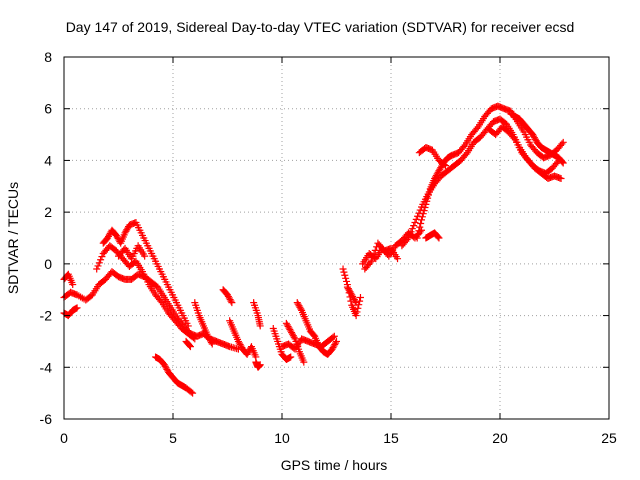 Image resolution: width=640 pixels, height=480 pixels. I want to click on series-track-ab, so click(432, 235).